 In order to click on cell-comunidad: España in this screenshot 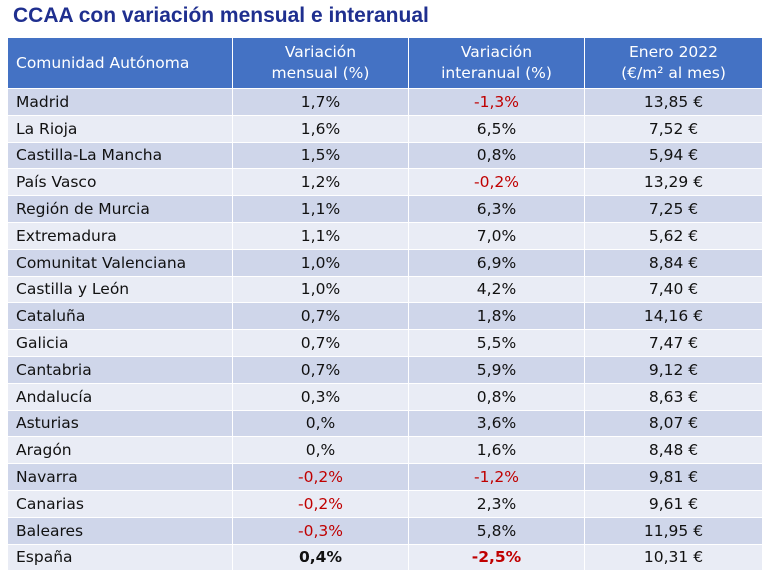, I will do `click(120, 557)`.